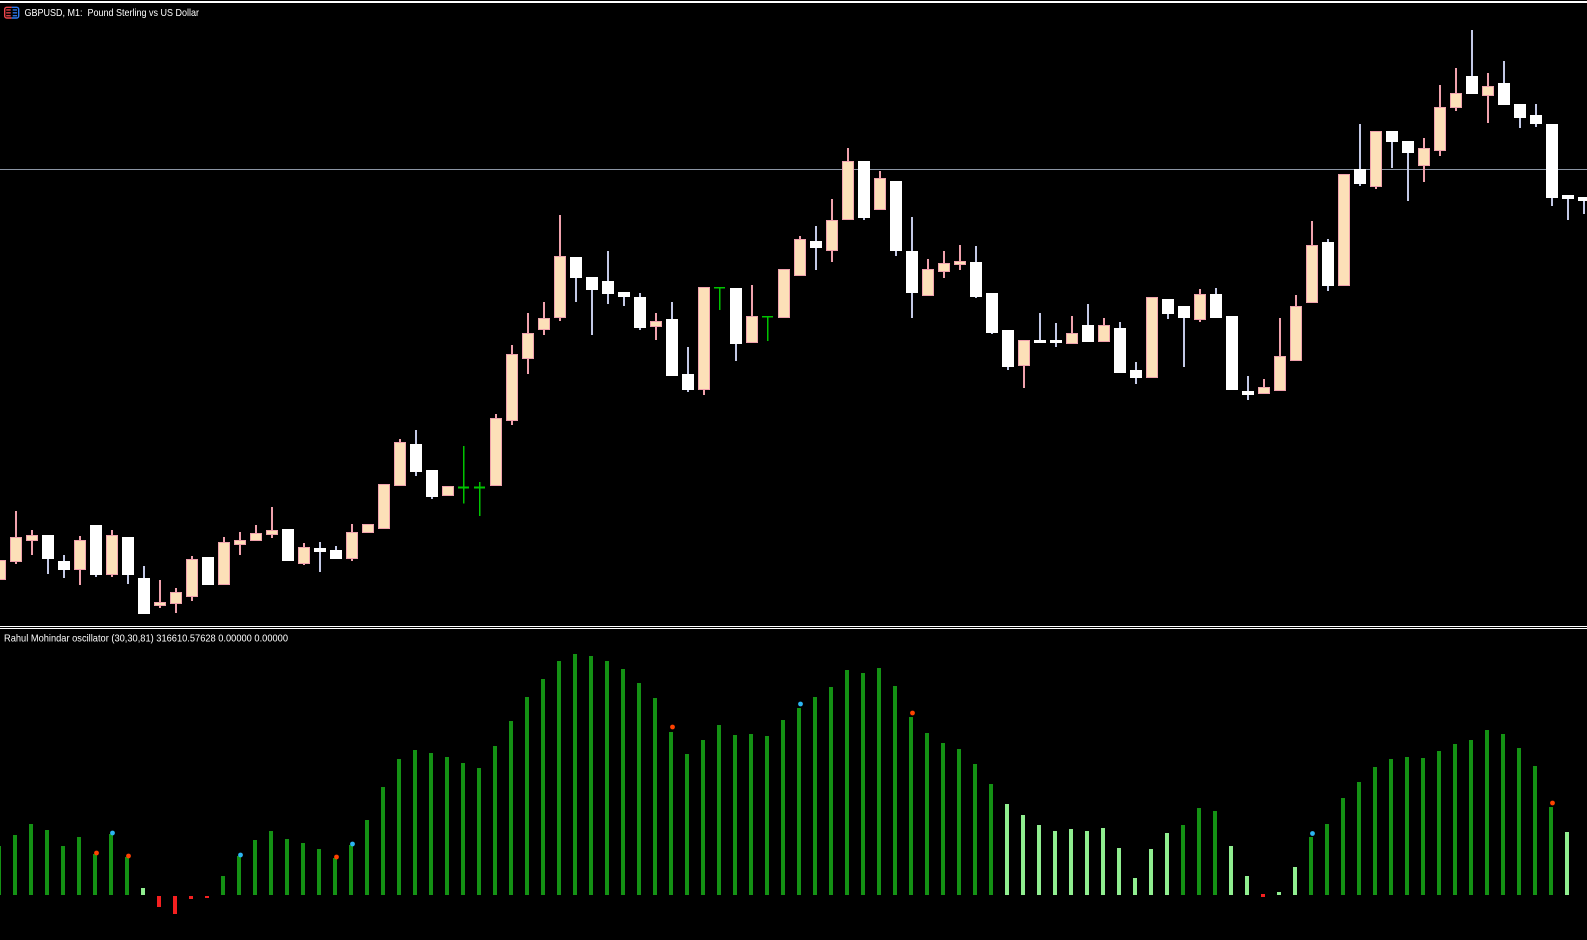 The image size is (1587, 940). Describe the element at coordinates (112, 13) in the screenshot. I see `svg-text:GBPUSD, M1: Pound Sterling vs: GBPUSD, M1: Pound Sterling vs US Dollar` at that location.